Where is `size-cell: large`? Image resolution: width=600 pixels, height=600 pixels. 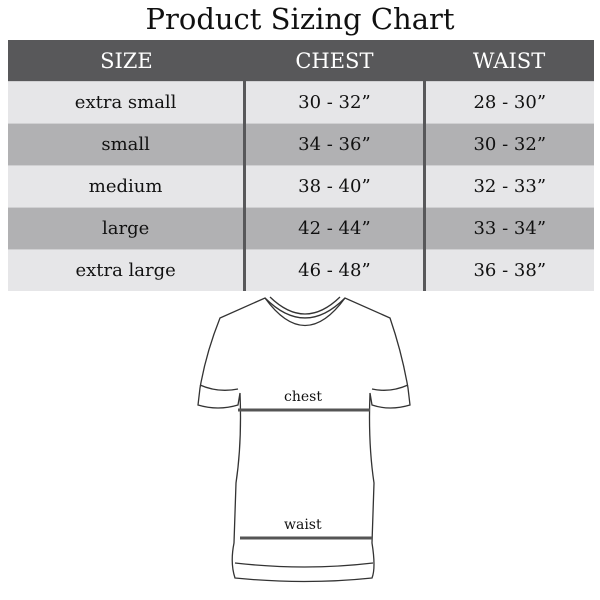 size-cell: large is located at coordinates (126, 228).